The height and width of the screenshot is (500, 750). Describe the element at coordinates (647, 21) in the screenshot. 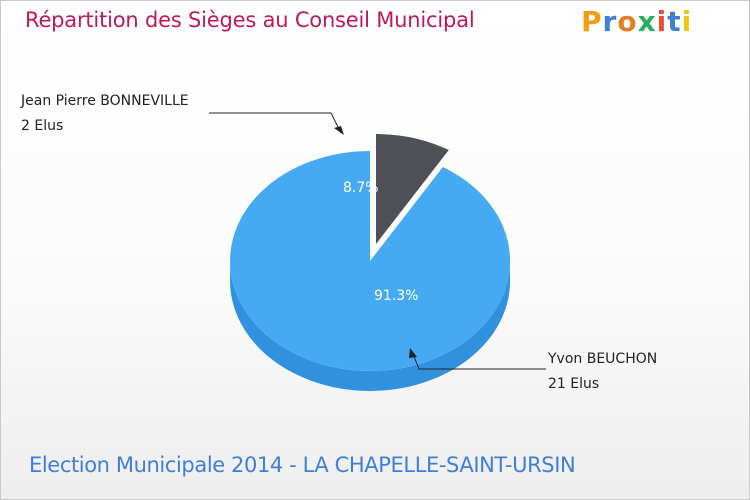

I see `logo-letter: x` at that location.